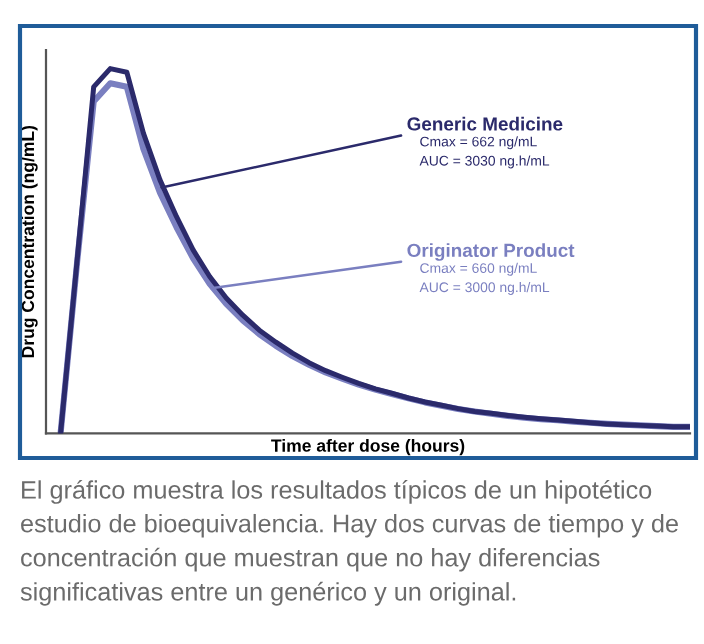 The width and height of the screenshot is (704, 644). I want to click on y-axis-title: Drug Concentration (ng/mL), so click(29, 241).